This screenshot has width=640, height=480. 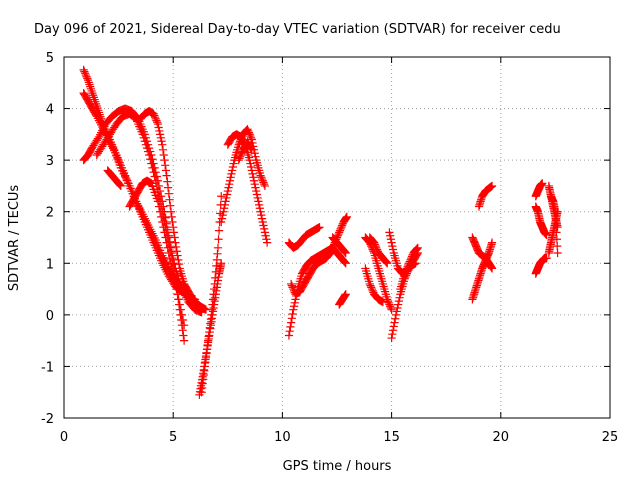 I want to click on series-s6, so click(x=157, y=253).